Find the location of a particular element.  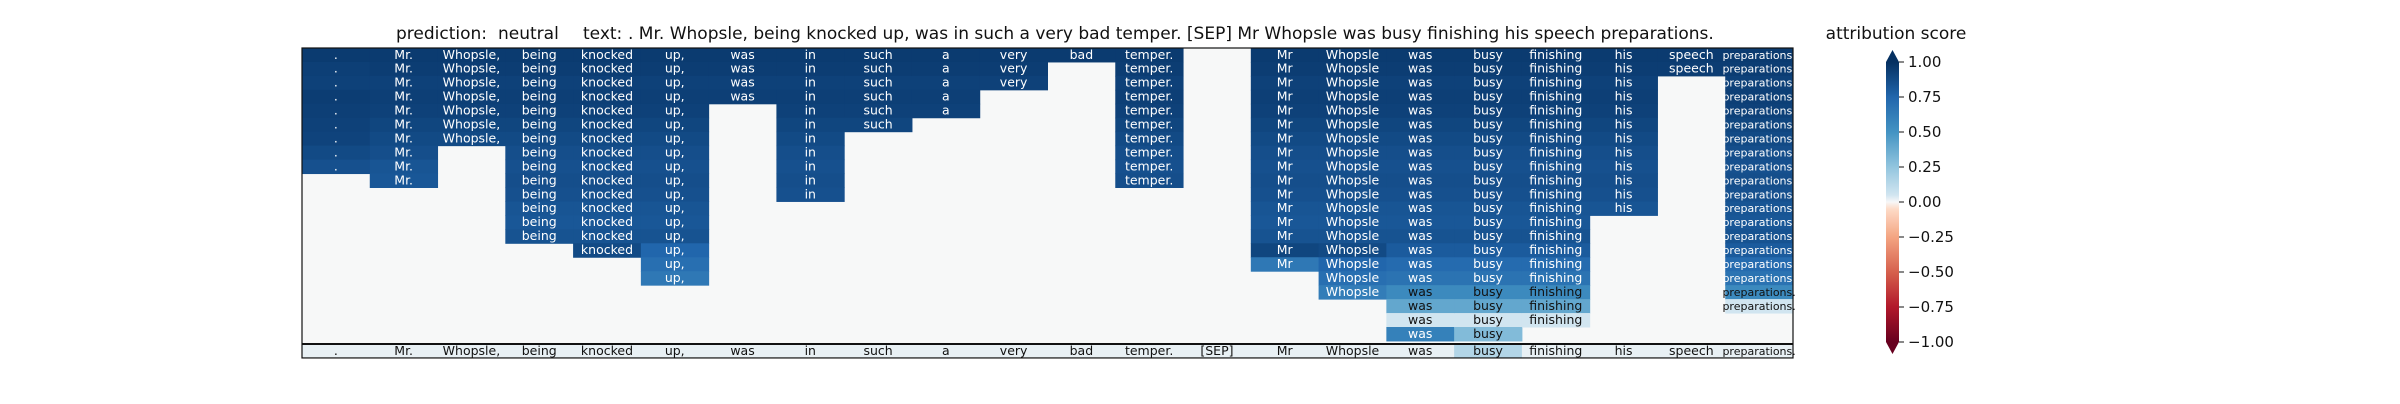

token-label: speech is located at coordinates (1691, 350).